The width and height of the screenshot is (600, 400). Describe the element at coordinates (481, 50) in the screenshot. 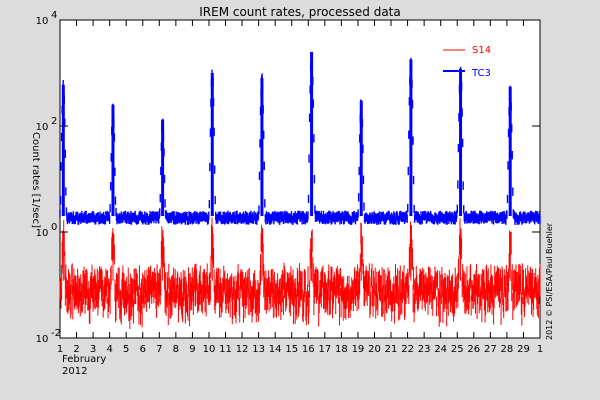

I see `legend-s14-label: S14` at that location.